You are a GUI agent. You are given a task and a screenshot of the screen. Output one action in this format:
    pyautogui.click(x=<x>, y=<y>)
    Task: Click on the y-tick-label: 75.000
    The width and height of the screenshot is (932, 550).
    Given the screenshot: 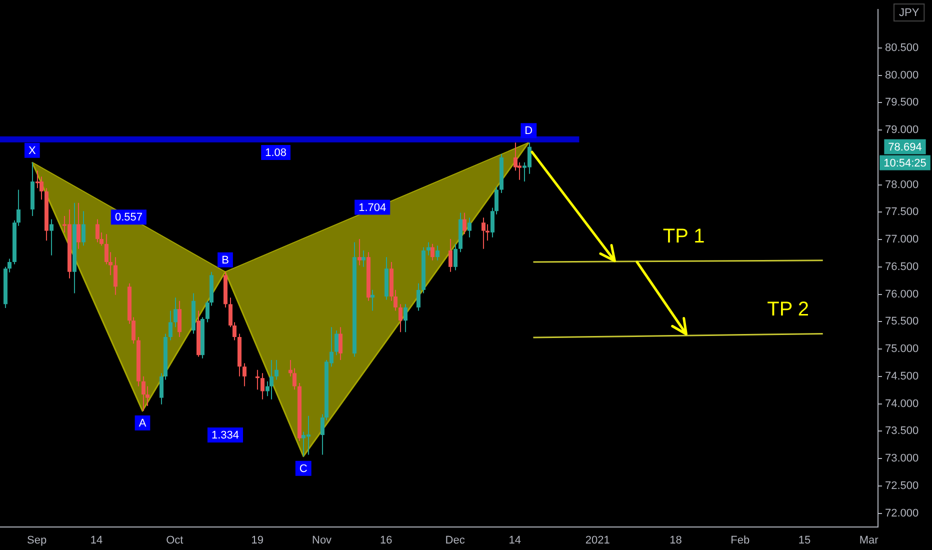 What is the action you would take?
    pyautogui.click(x=902, y=349)
    